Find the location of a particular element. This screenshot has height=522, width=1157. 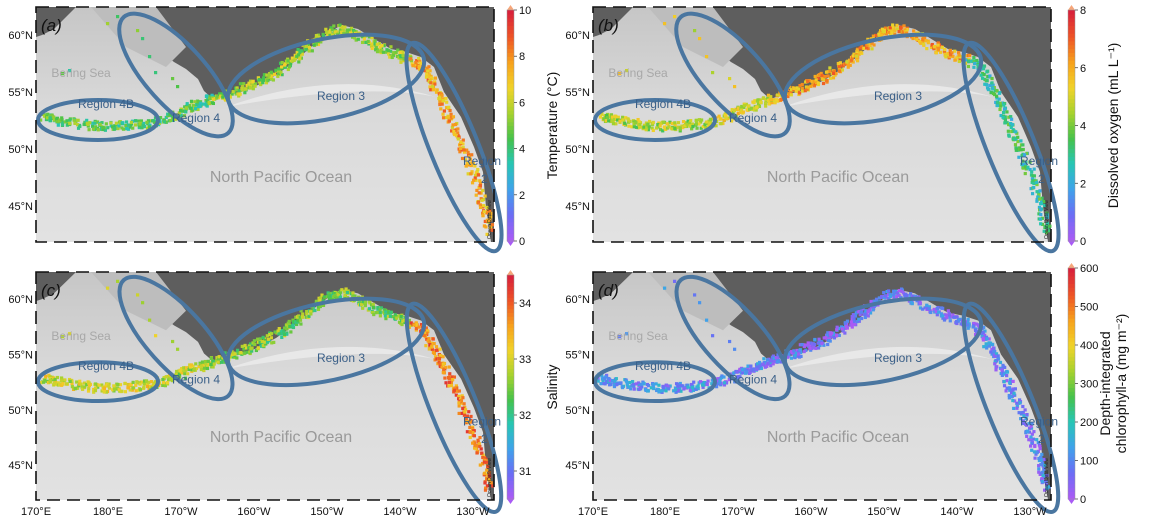

sea-label: Bering Sea is located at coordinates (81, 336).